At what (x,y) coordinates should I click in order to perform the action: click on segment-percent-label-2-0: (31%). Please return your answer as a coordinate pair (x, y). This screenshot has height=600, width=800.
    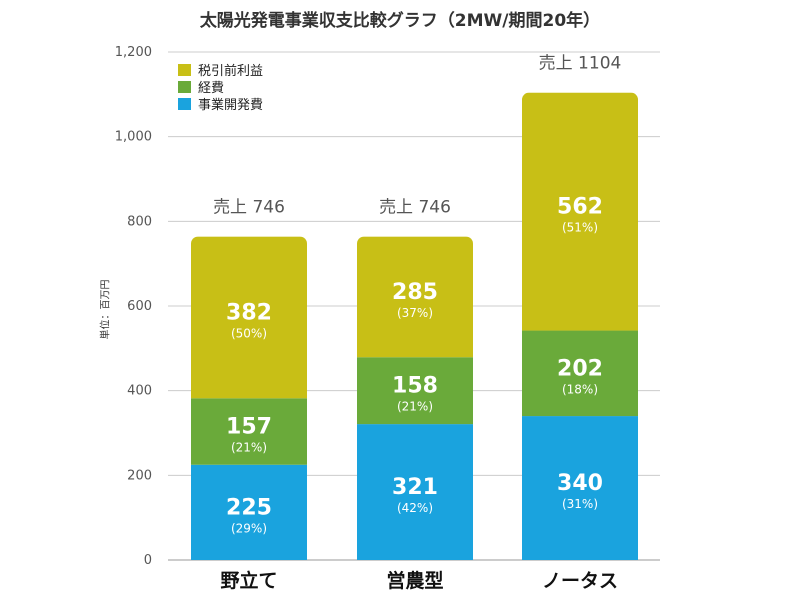
    Looking at the image, I should click on (580, 504).